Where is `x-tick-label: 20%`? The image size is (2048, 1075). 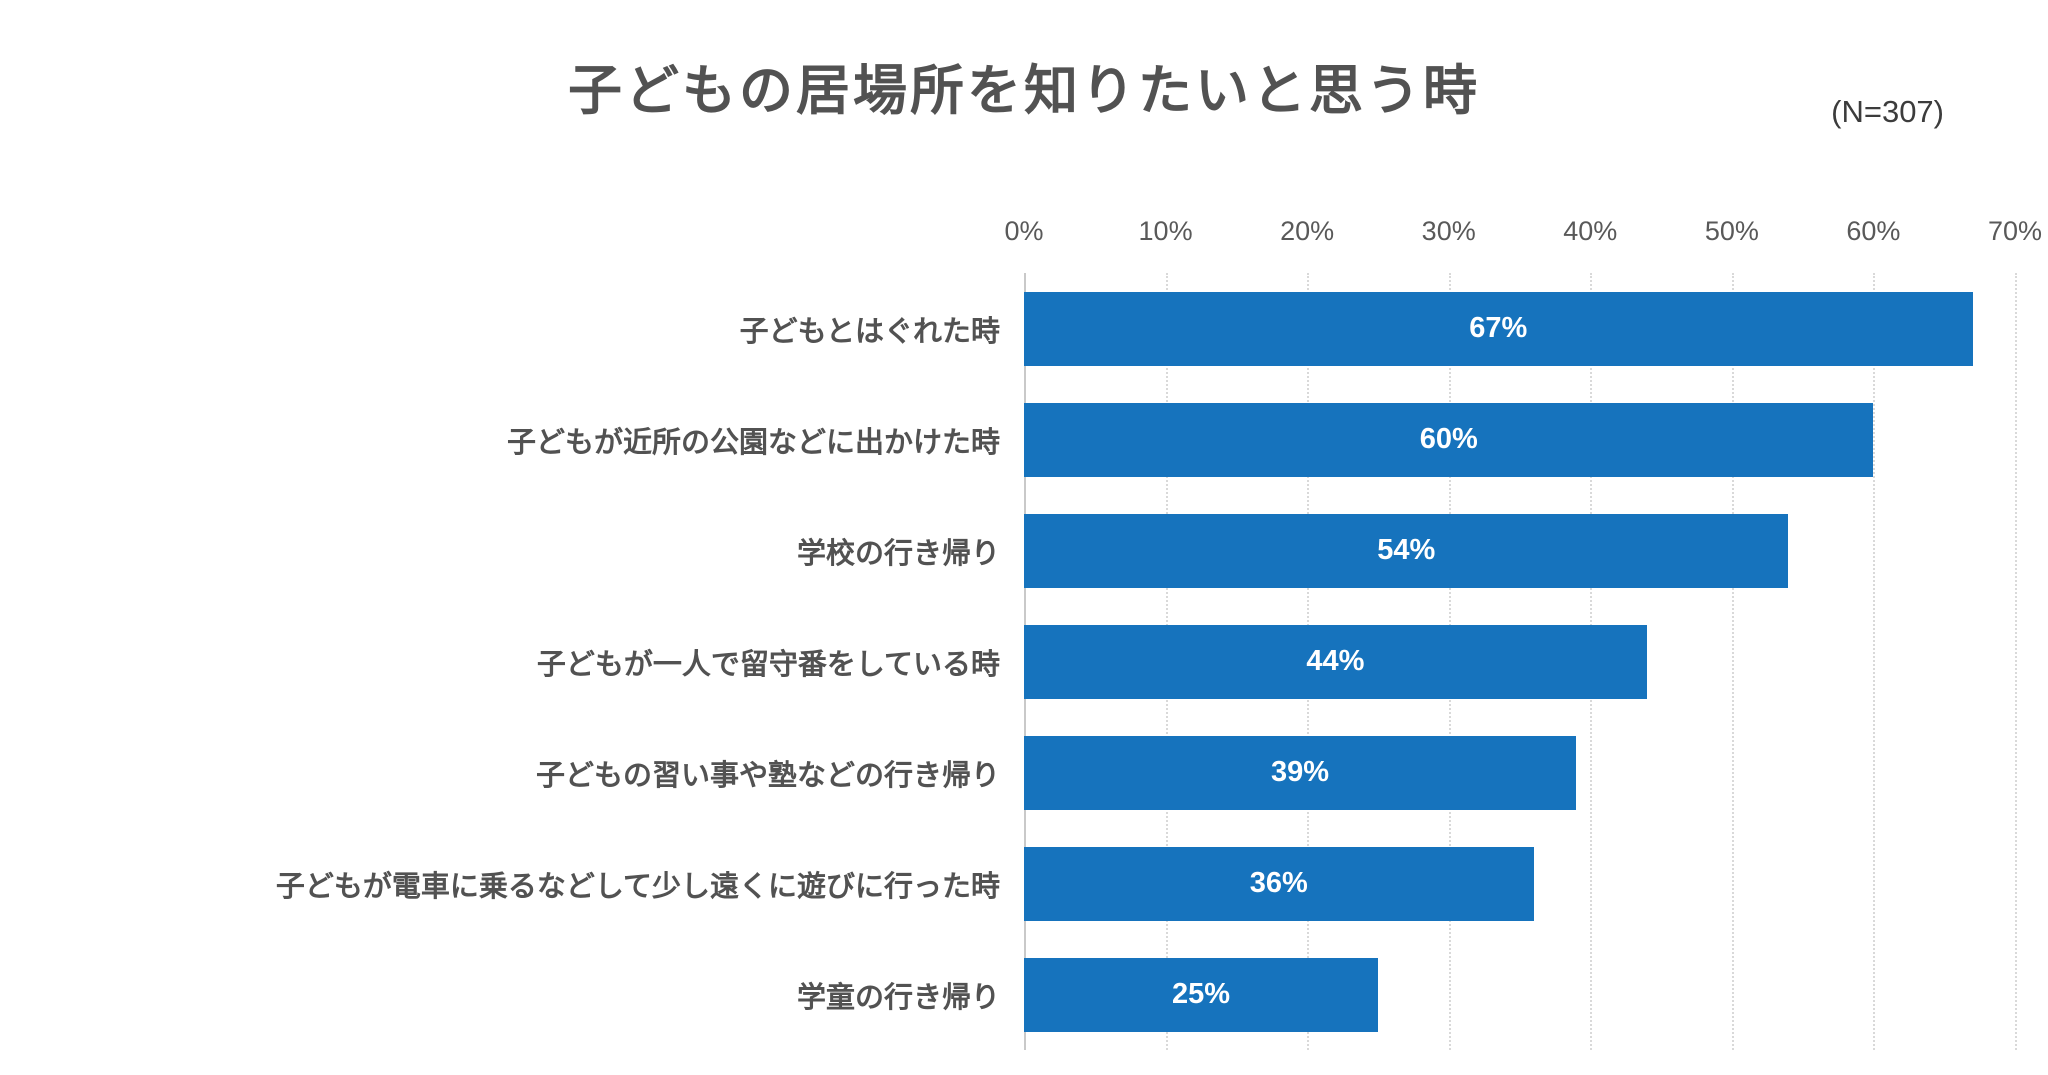 x-tick-label: 20% is located at coordinates (1307, 231).